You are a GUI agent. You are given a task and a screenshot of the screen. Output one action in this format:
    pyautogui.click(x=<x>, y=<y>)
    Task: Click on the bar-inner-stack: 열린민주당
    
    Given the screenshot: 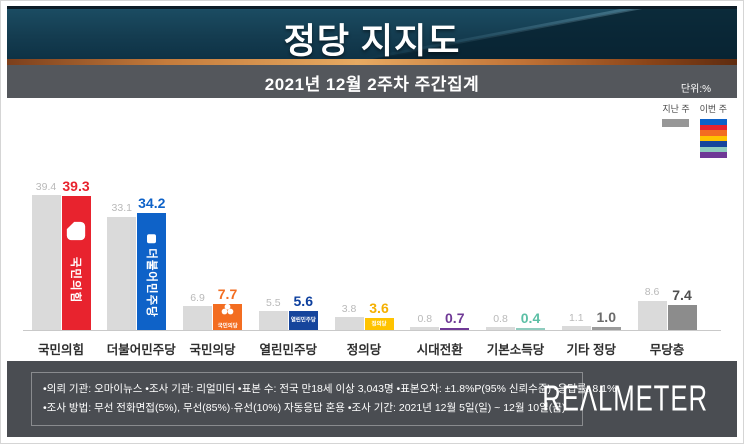 What is the action you would take?
    pyautogui.click(x=303, y=320)
    